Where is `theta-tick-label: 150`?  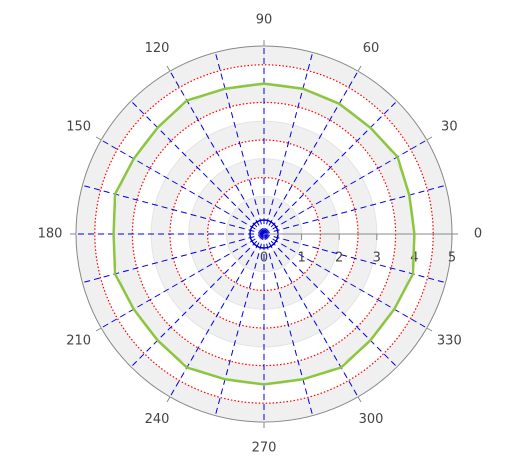 theta-tick-label: 150 is located at coordinates (78, 127).